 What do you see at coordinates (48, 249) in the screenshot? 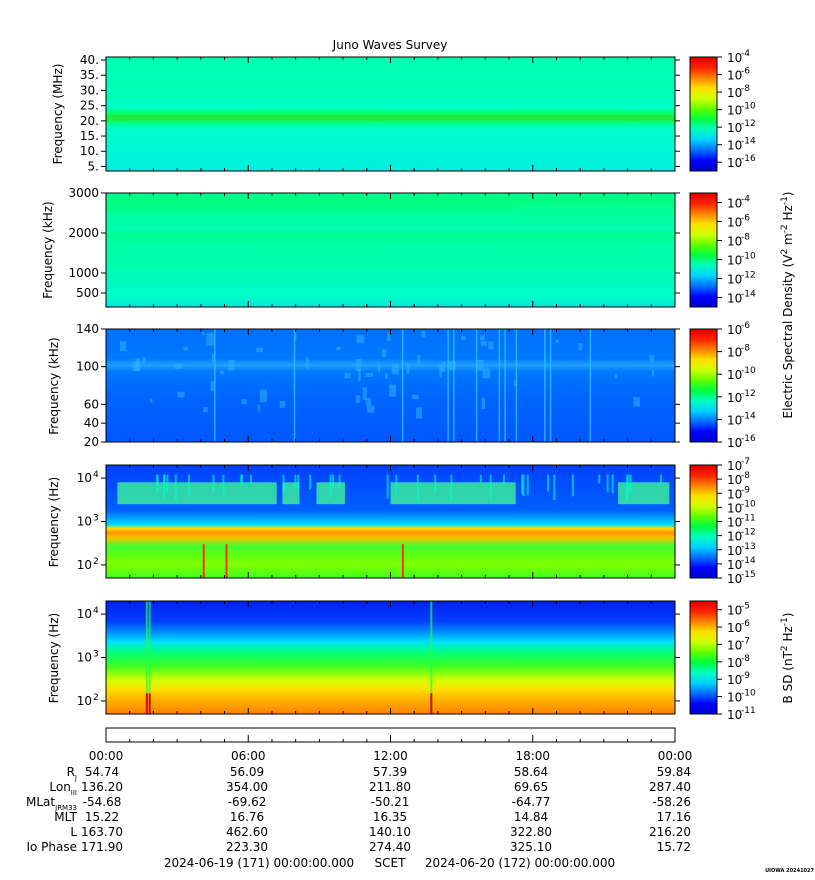
I see `y-axis-label-khz-high: Frequency (kHz)` at bounding box center [48, 249].